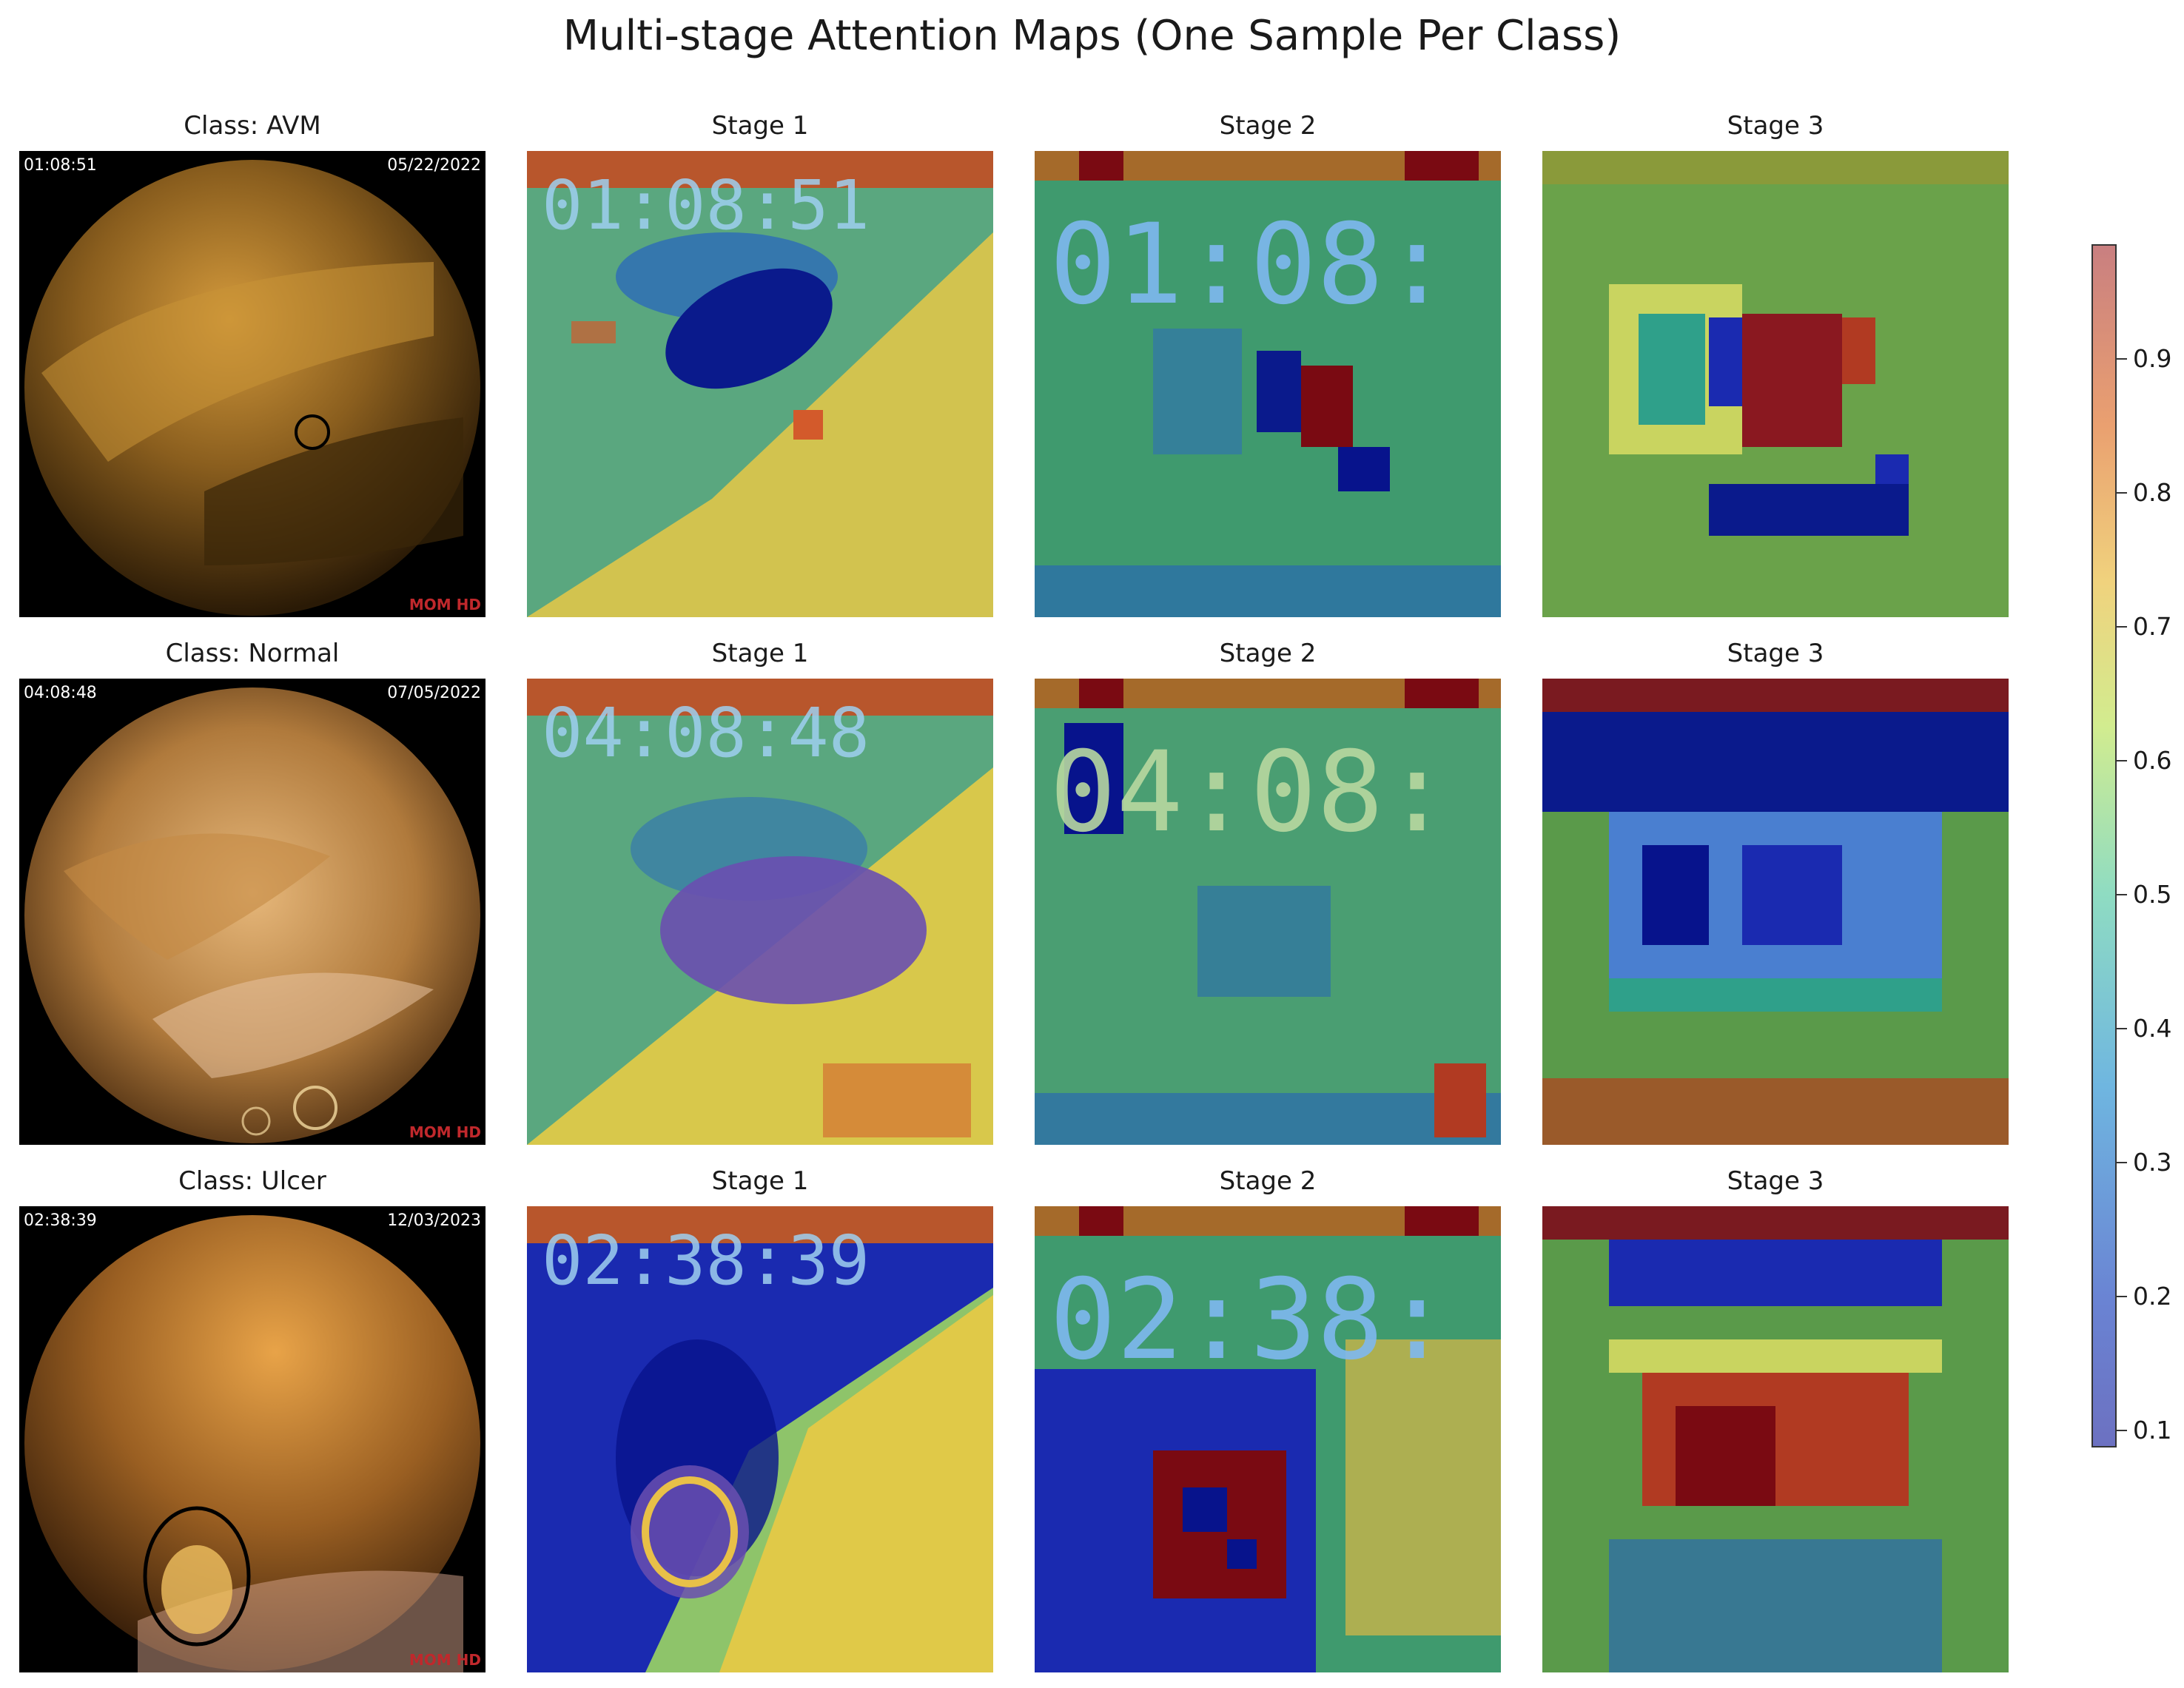  I want to click on class-title-avm: Class: AVM, so click(252, 126).